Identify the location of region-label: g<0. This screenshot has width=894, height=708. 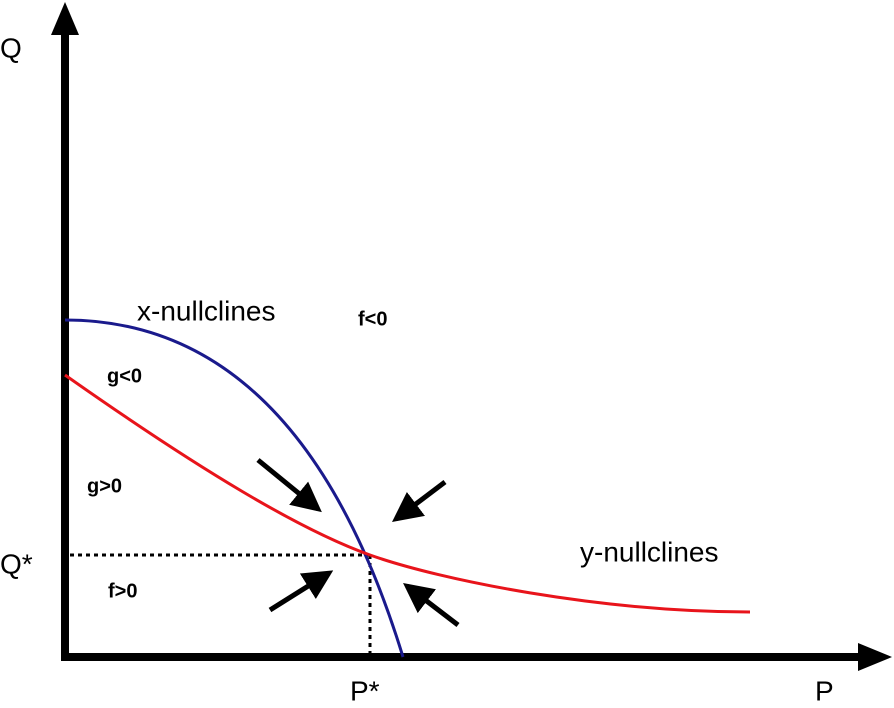
(124, 376).